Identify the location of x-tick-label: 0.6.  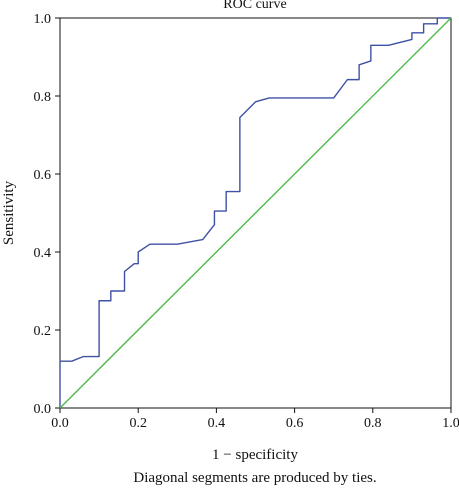
(295, 423).